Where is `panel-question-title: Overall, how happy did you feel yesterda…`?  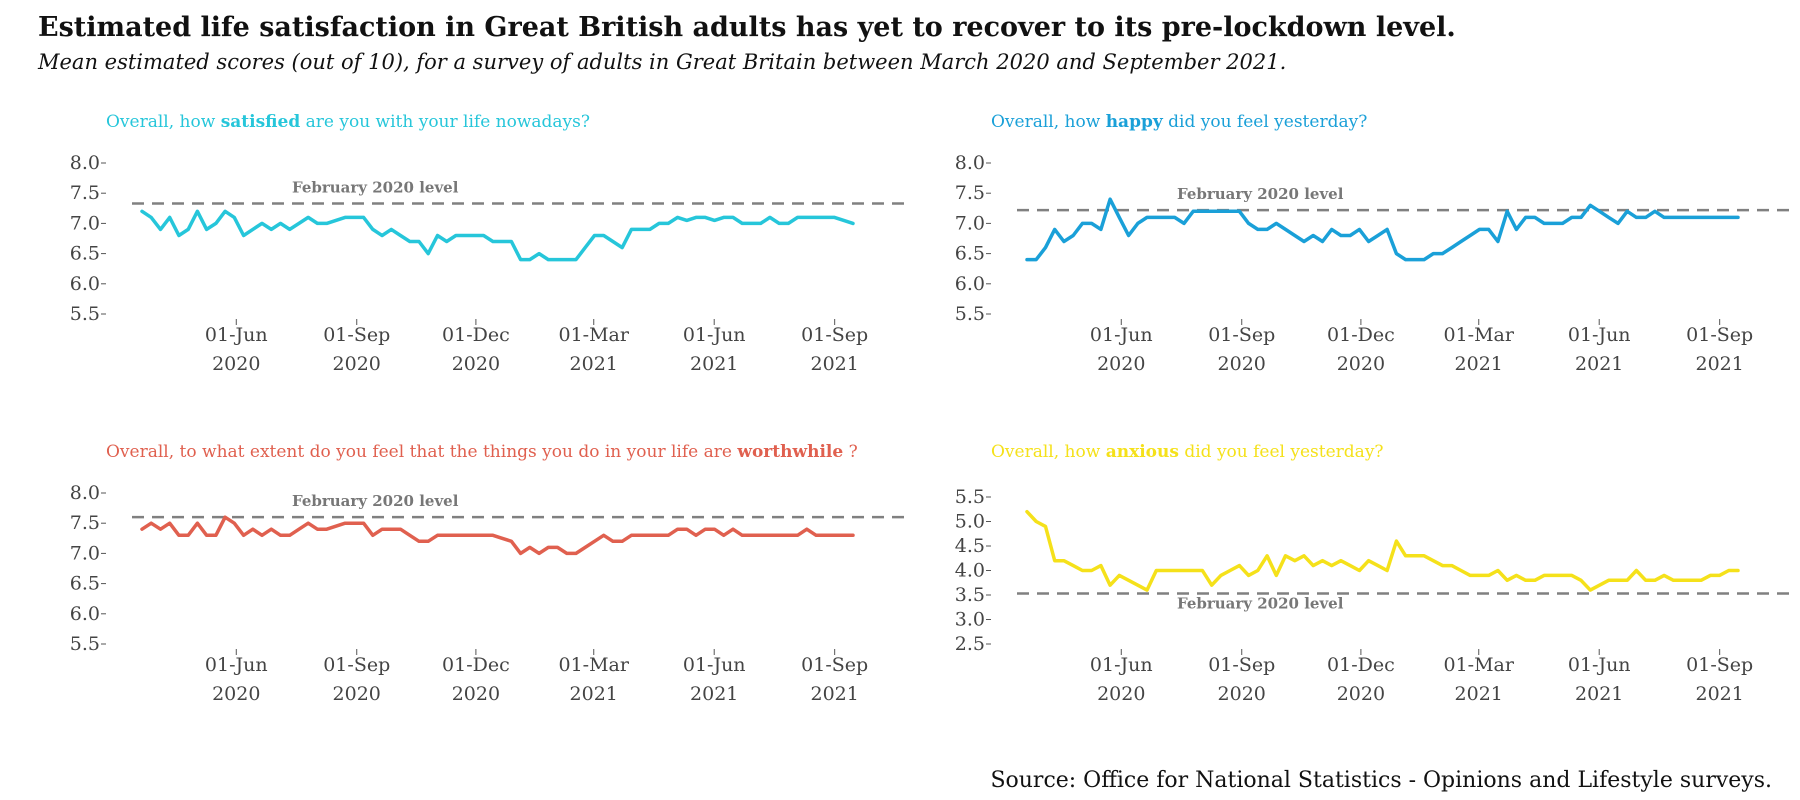 panel-question-title: Overall, how happy did you feel yesterda… is located at coordinates (1179, 122).